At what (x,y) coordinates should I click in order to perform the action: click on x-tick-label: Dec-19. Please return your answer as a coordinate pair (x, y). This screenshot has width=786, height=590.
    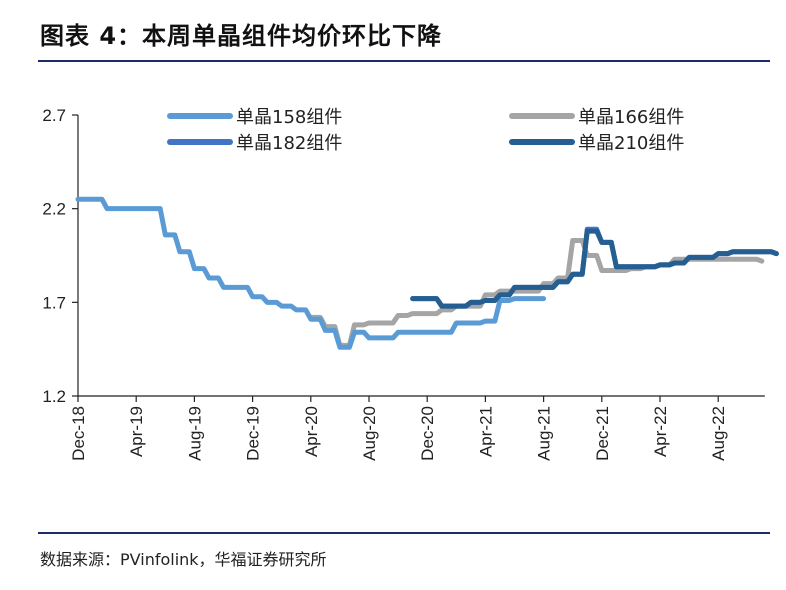
    Looking at the image, I should click on (253, 433).